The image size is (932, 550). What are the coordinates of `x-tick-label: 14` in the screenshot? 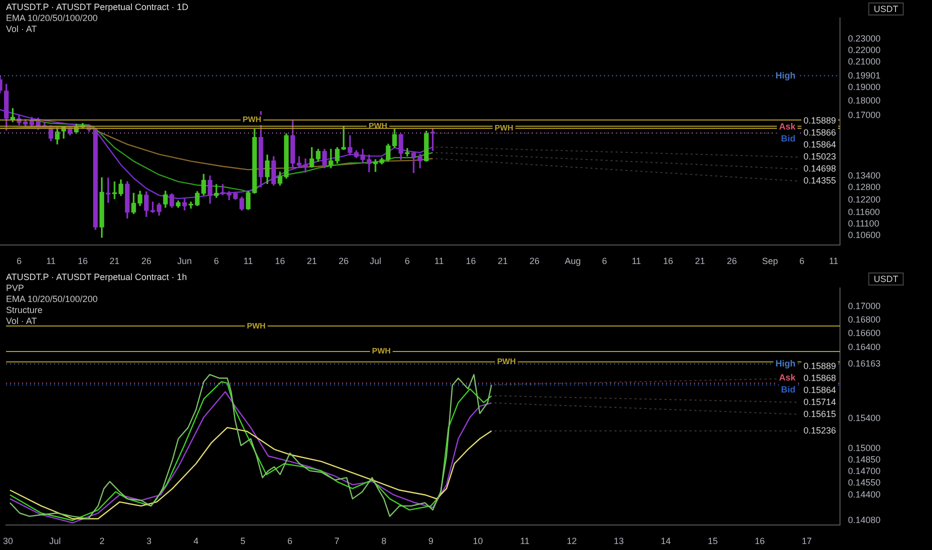 It's located at (665, 541).